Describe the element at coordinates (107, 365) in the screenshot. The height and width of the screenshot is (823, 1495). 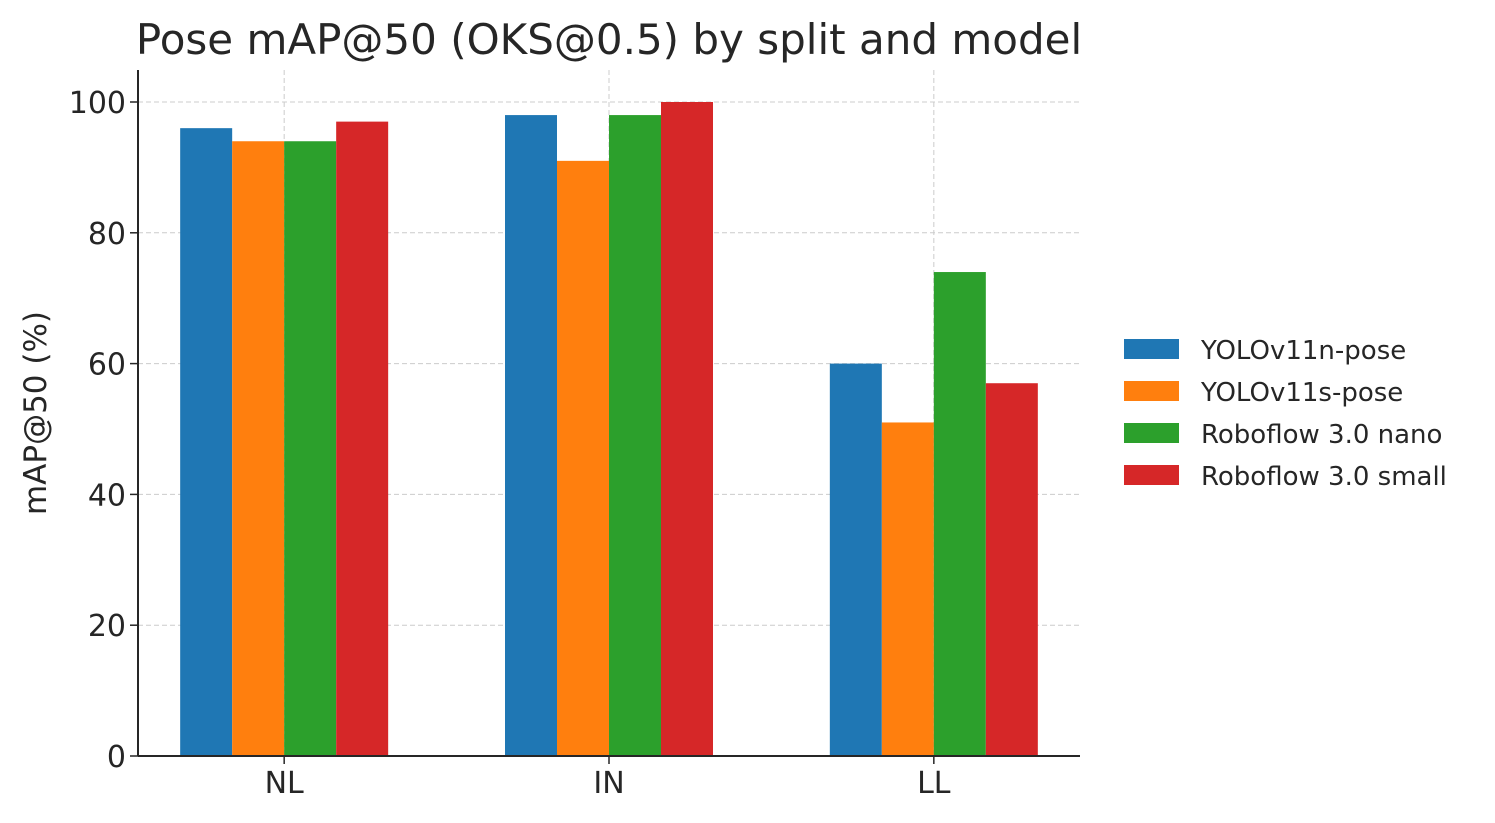
I see `y-tick-label: 60` at that location.